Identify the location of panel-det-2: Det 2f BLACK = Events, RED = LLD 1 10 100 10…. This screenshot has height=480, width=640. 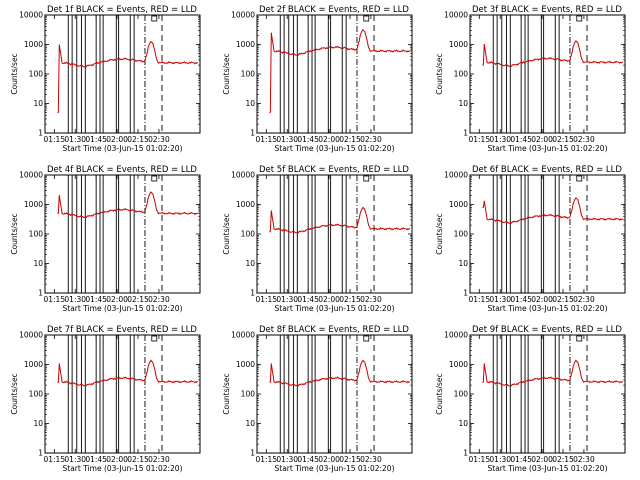
(317, 79).